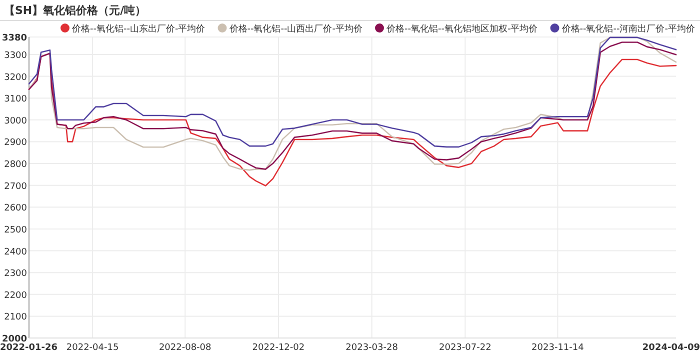  Describe the element at coordinates (14, 39) in the screenshot. I see `y-tick-label: 3380` at that location.